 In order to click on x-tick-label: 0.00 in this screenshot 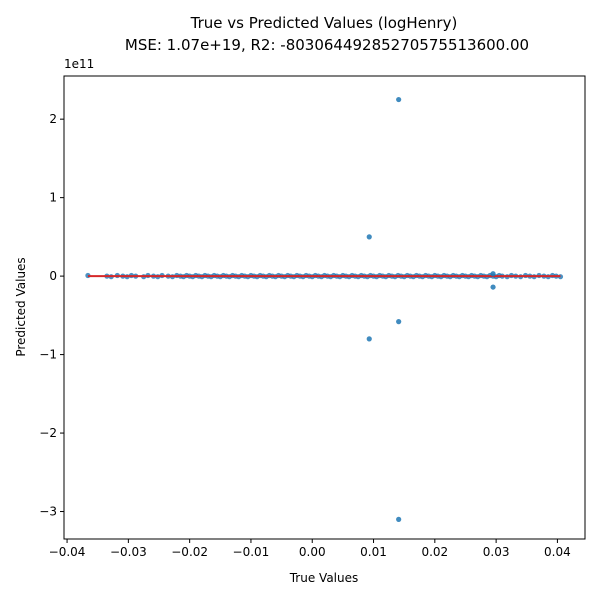, I will do `click(312, 552)`.